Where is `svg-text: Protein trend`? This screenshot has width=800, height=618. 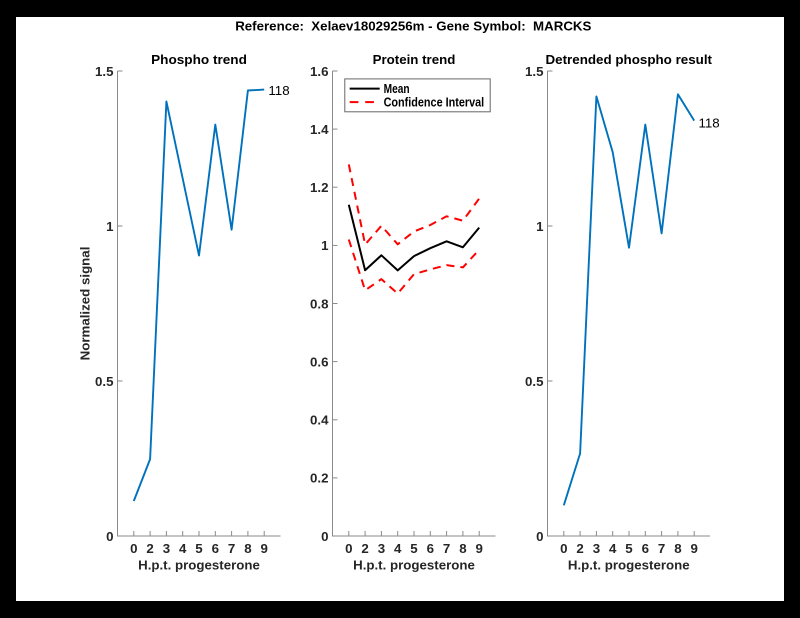
svg-text: Protein trend is located at coordinates (414, 59).